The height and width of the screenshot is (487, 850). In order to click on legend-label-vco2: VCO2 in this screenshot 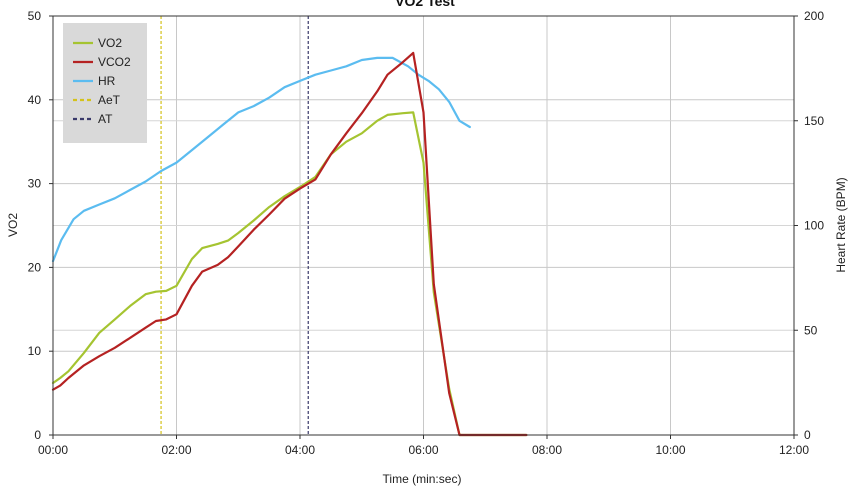, I will do `click(114, 62)`.